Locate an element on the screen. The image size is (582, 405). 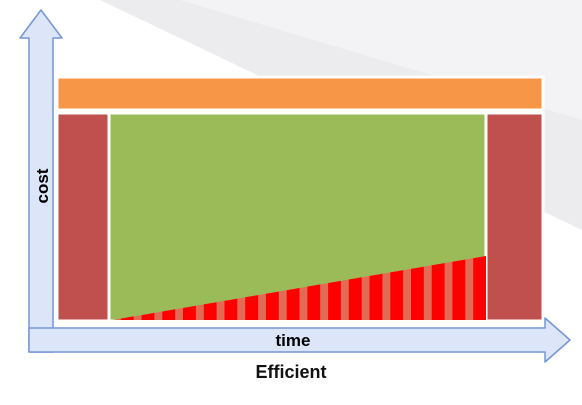
right-side-block is located at coordinates (514, 217).